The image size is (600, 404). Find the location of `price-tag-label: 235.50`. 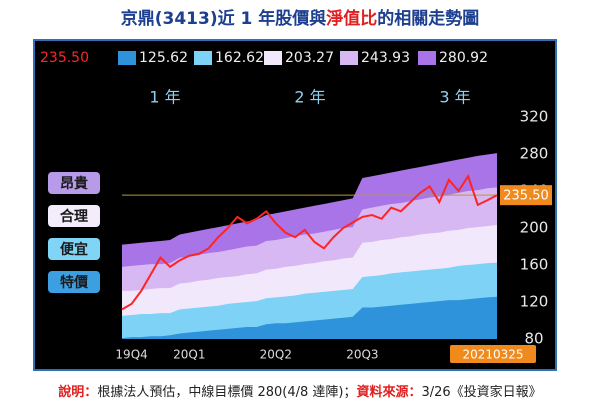

price-tag-label: 235.50 is located at coordinates (526, 196).